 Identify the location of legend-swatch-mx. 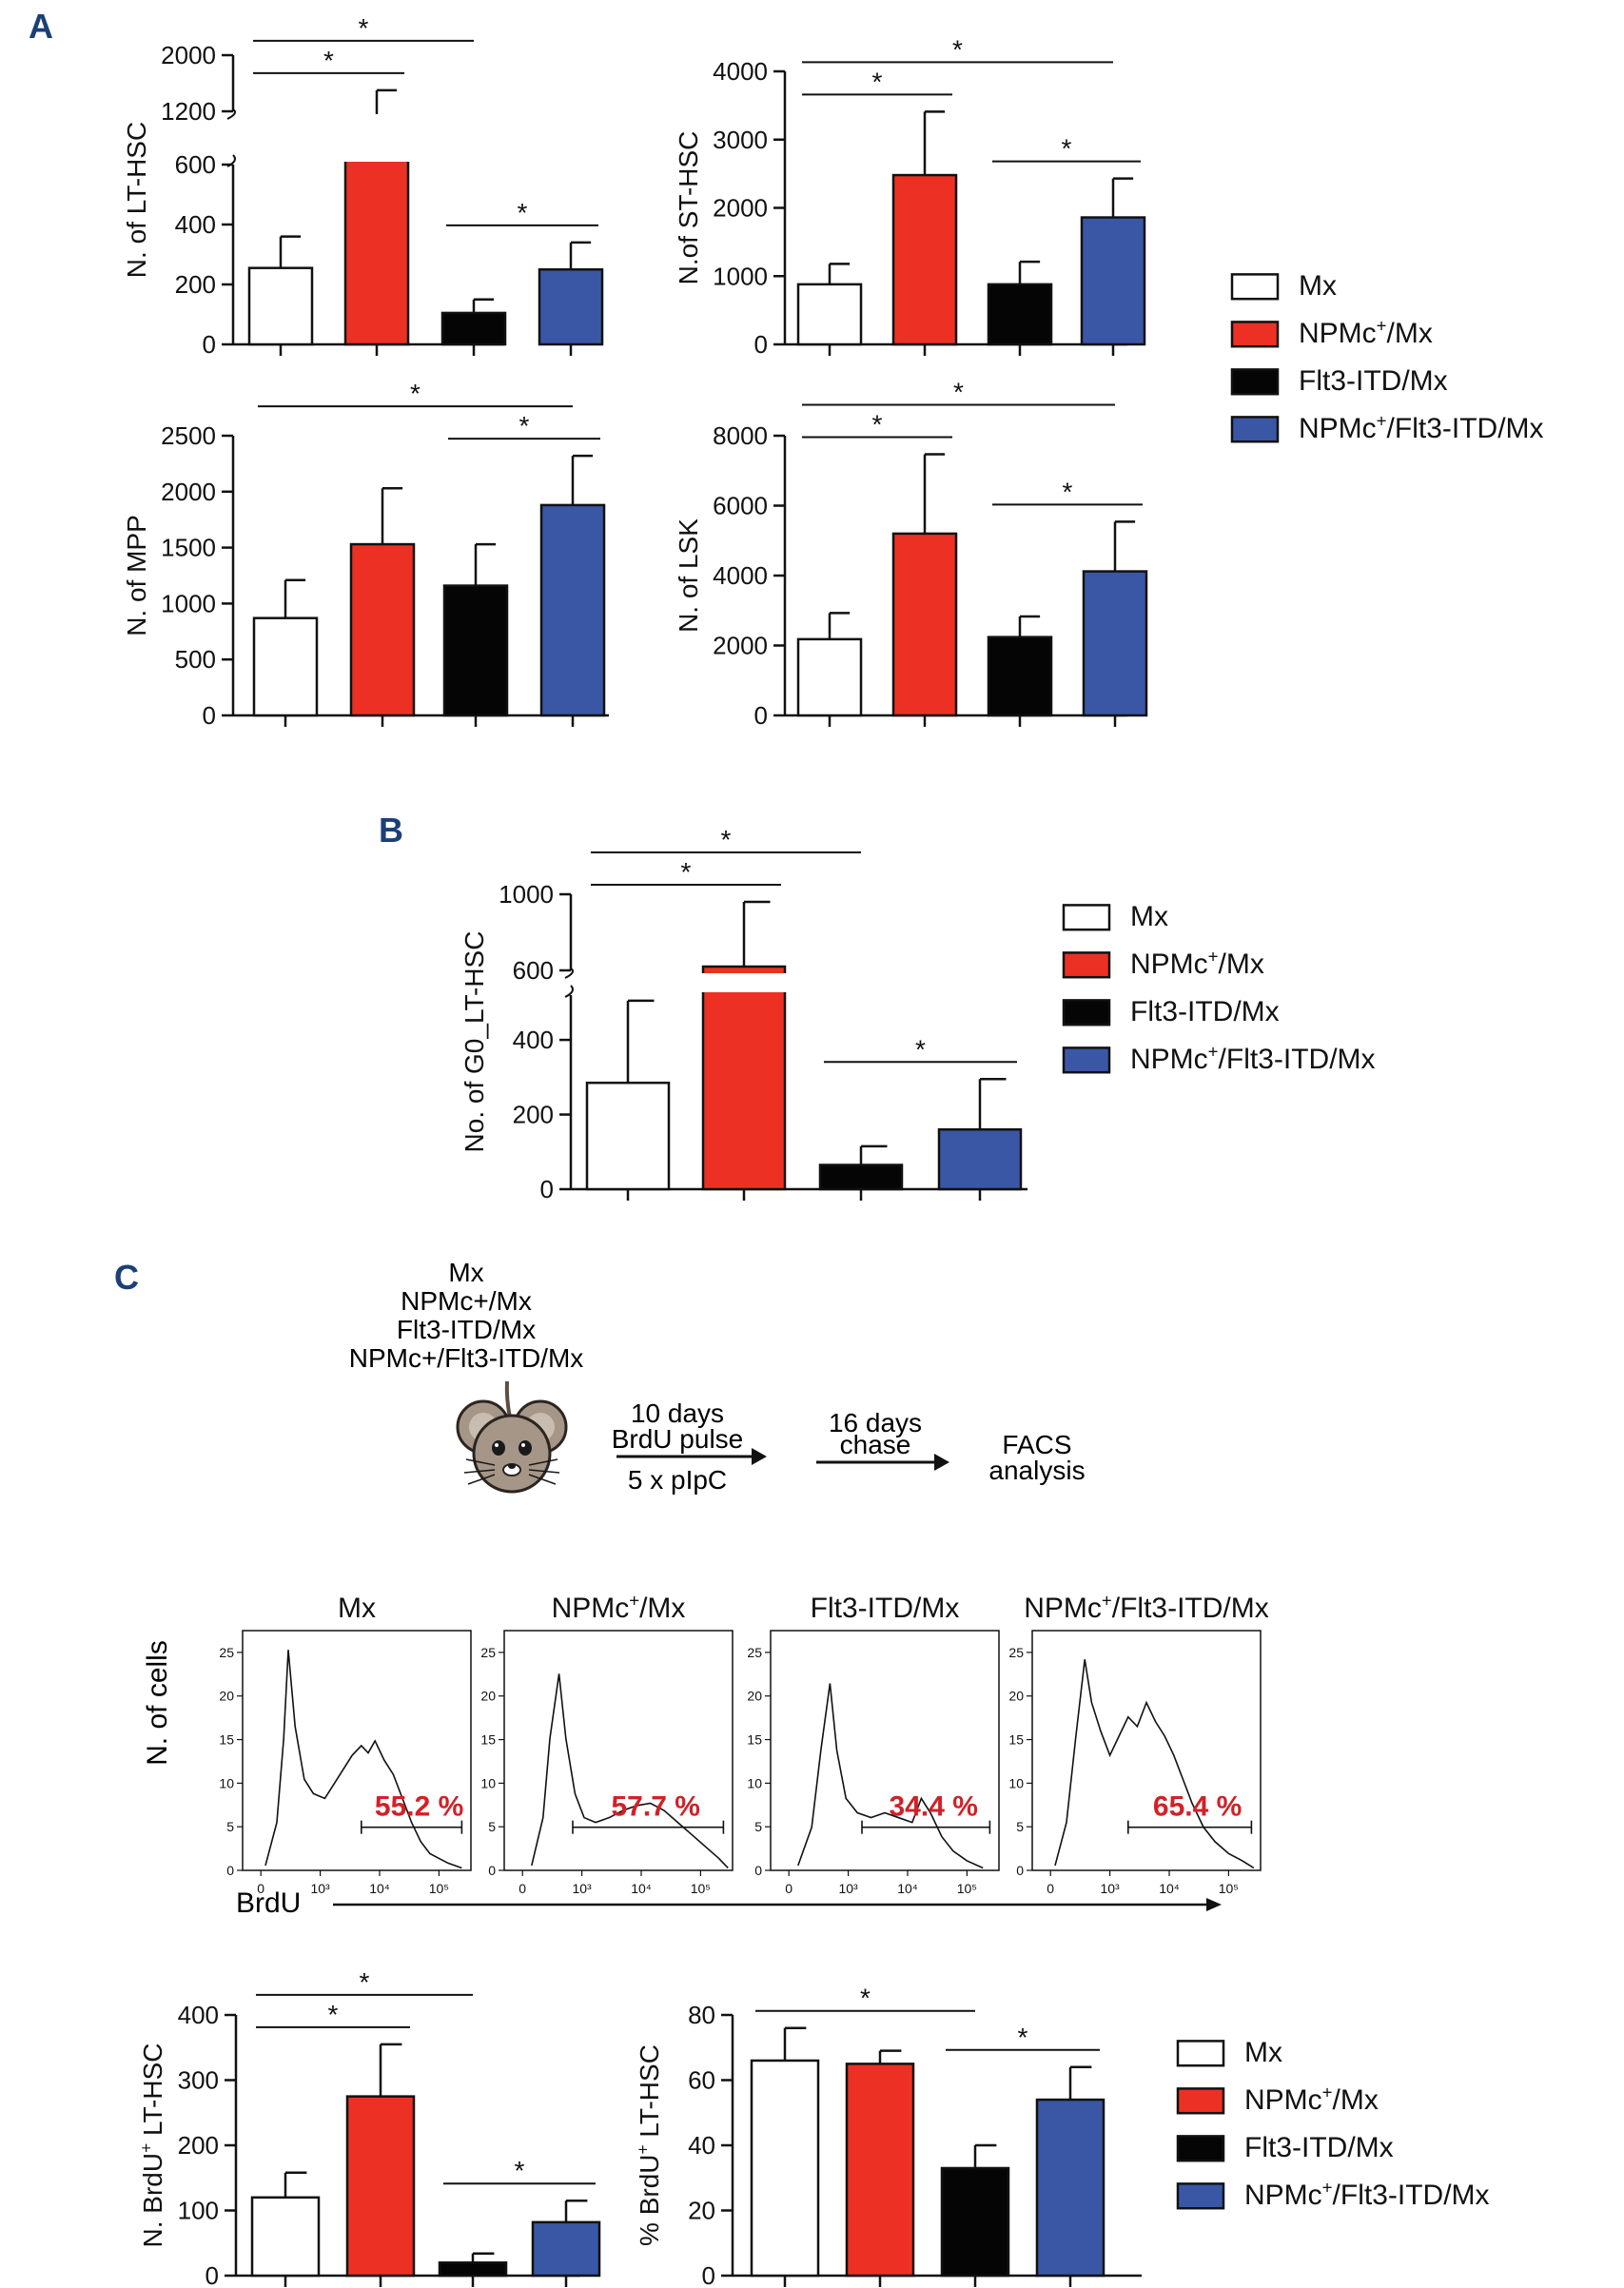
(1255, 287).